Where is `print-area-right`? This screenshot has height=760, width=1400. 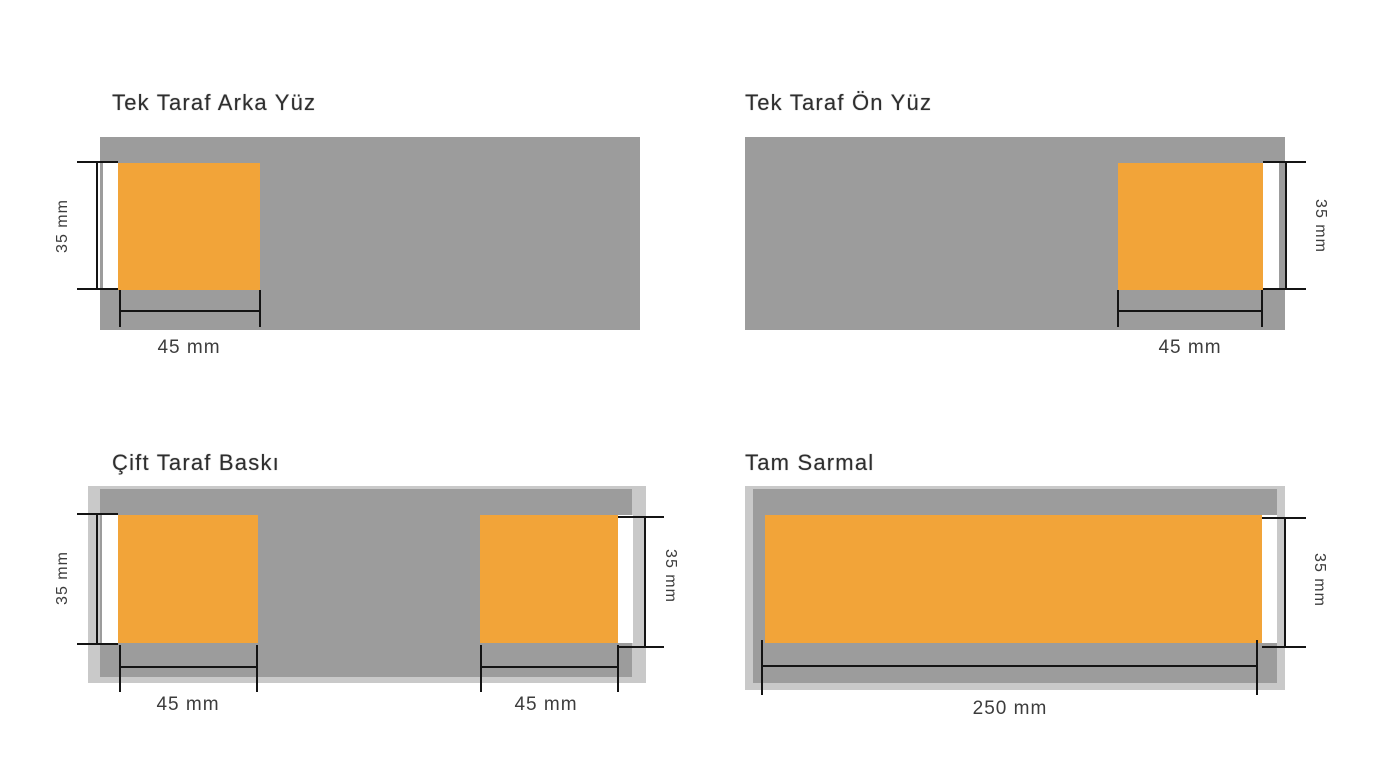 print-area-right is located at coordinates (549, 579).